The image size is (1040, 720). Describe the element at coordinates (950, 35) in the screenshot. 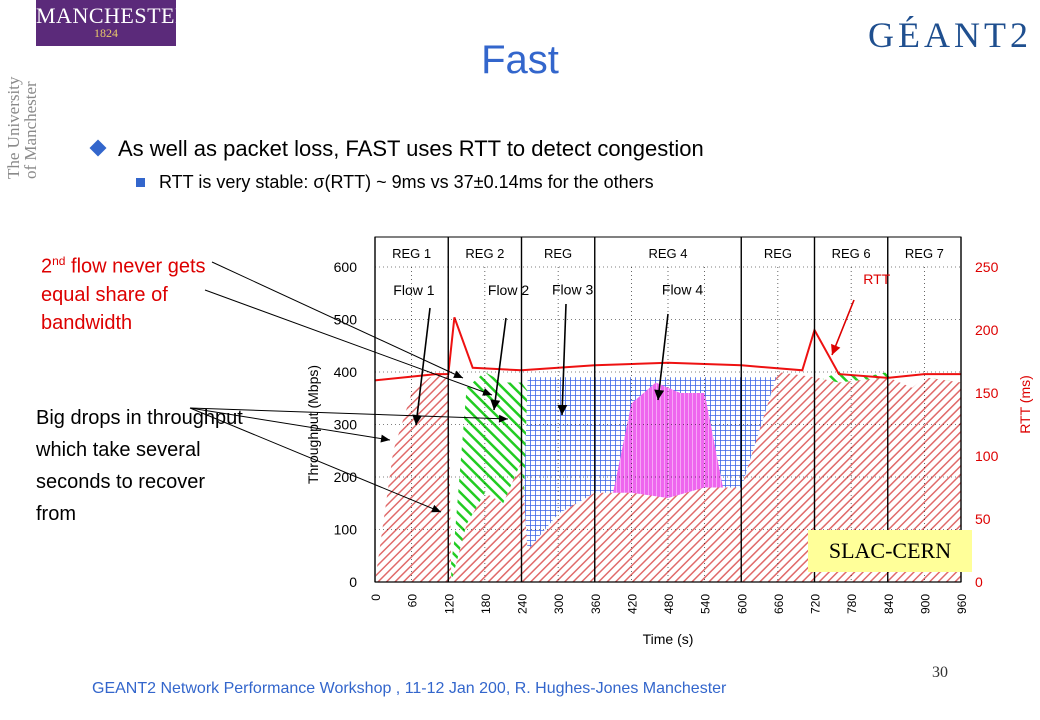

I see `geant-logo: GÉANT2` at that location.